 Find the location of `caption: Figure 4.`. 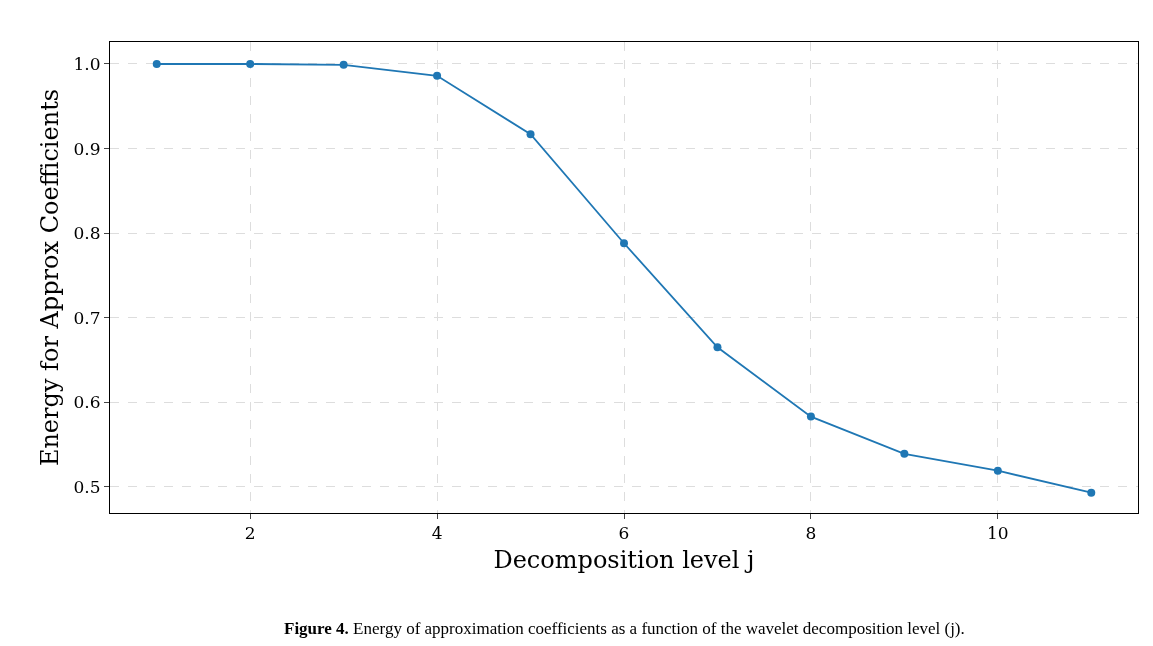

caption: Figure 4. is located at coordinates (316, 628).